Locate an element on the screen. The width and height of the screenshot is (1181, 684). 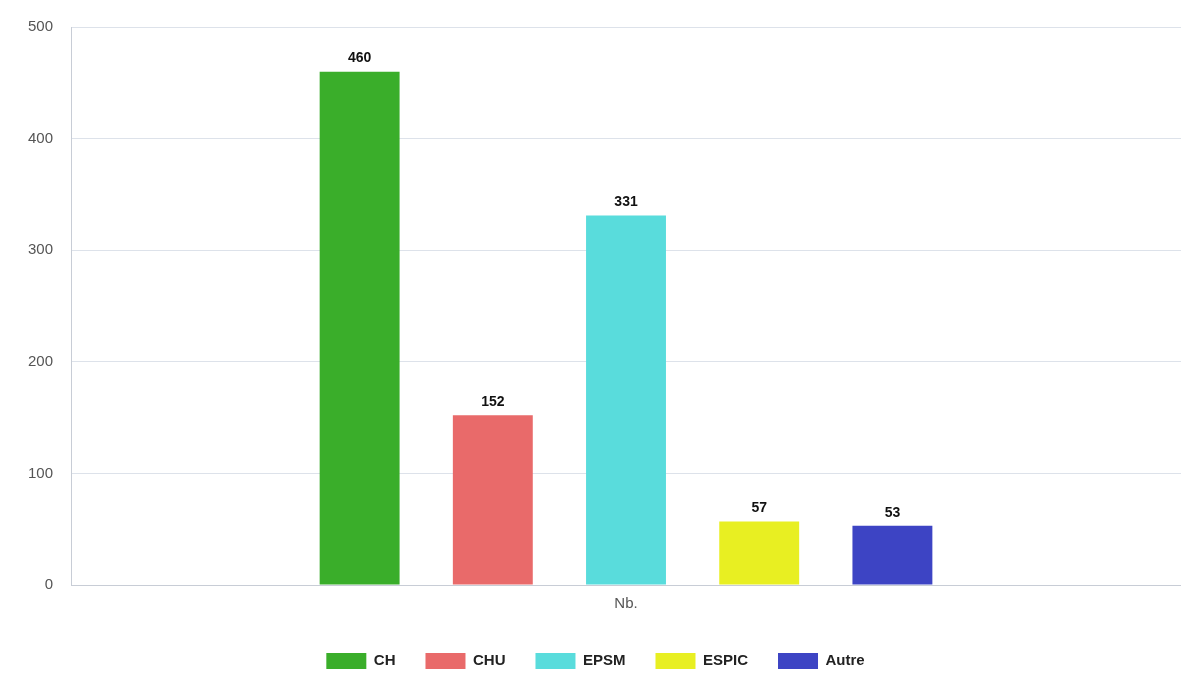
legend-label: ESPIC is located at coordinates (725, 660).